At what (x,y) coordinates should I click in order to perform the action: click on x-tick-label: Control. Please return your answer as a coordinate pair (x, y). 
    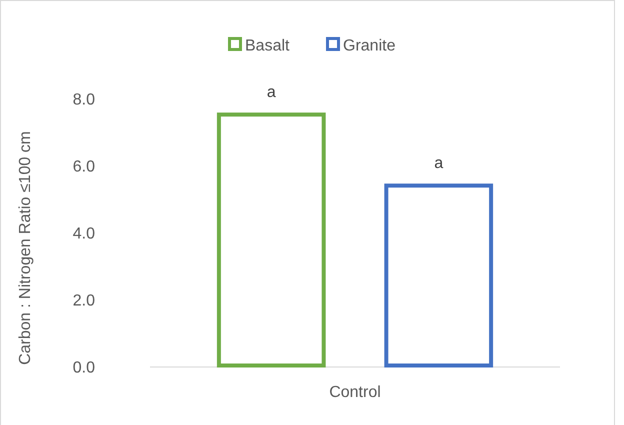
    Looking at the image, I should click on (355, 392).